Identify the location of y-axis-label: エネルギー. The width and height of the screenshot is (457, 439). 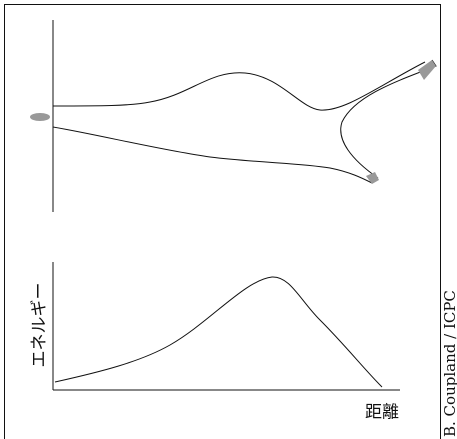
(40, 325).